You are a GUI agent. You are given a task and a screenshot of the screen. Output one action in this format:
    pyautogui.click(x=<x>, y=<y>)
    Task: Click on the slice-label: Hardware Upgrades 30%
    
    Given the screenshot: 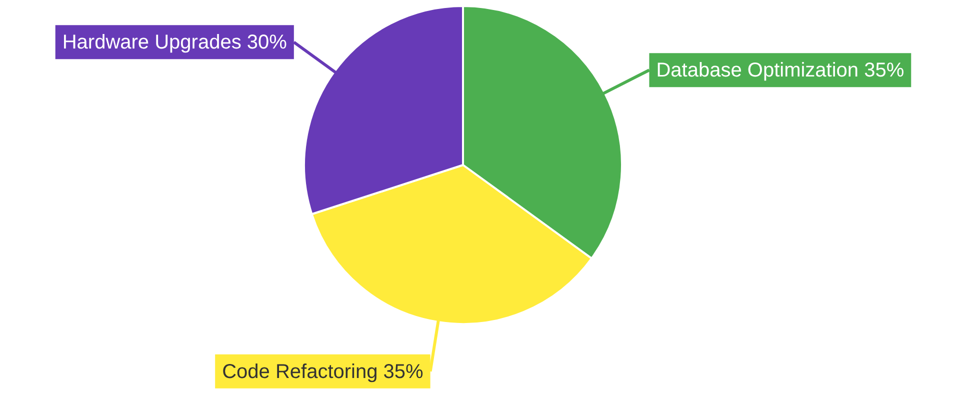 What is the action you would take?
    pyautogui.click(x=175, y=43)
    